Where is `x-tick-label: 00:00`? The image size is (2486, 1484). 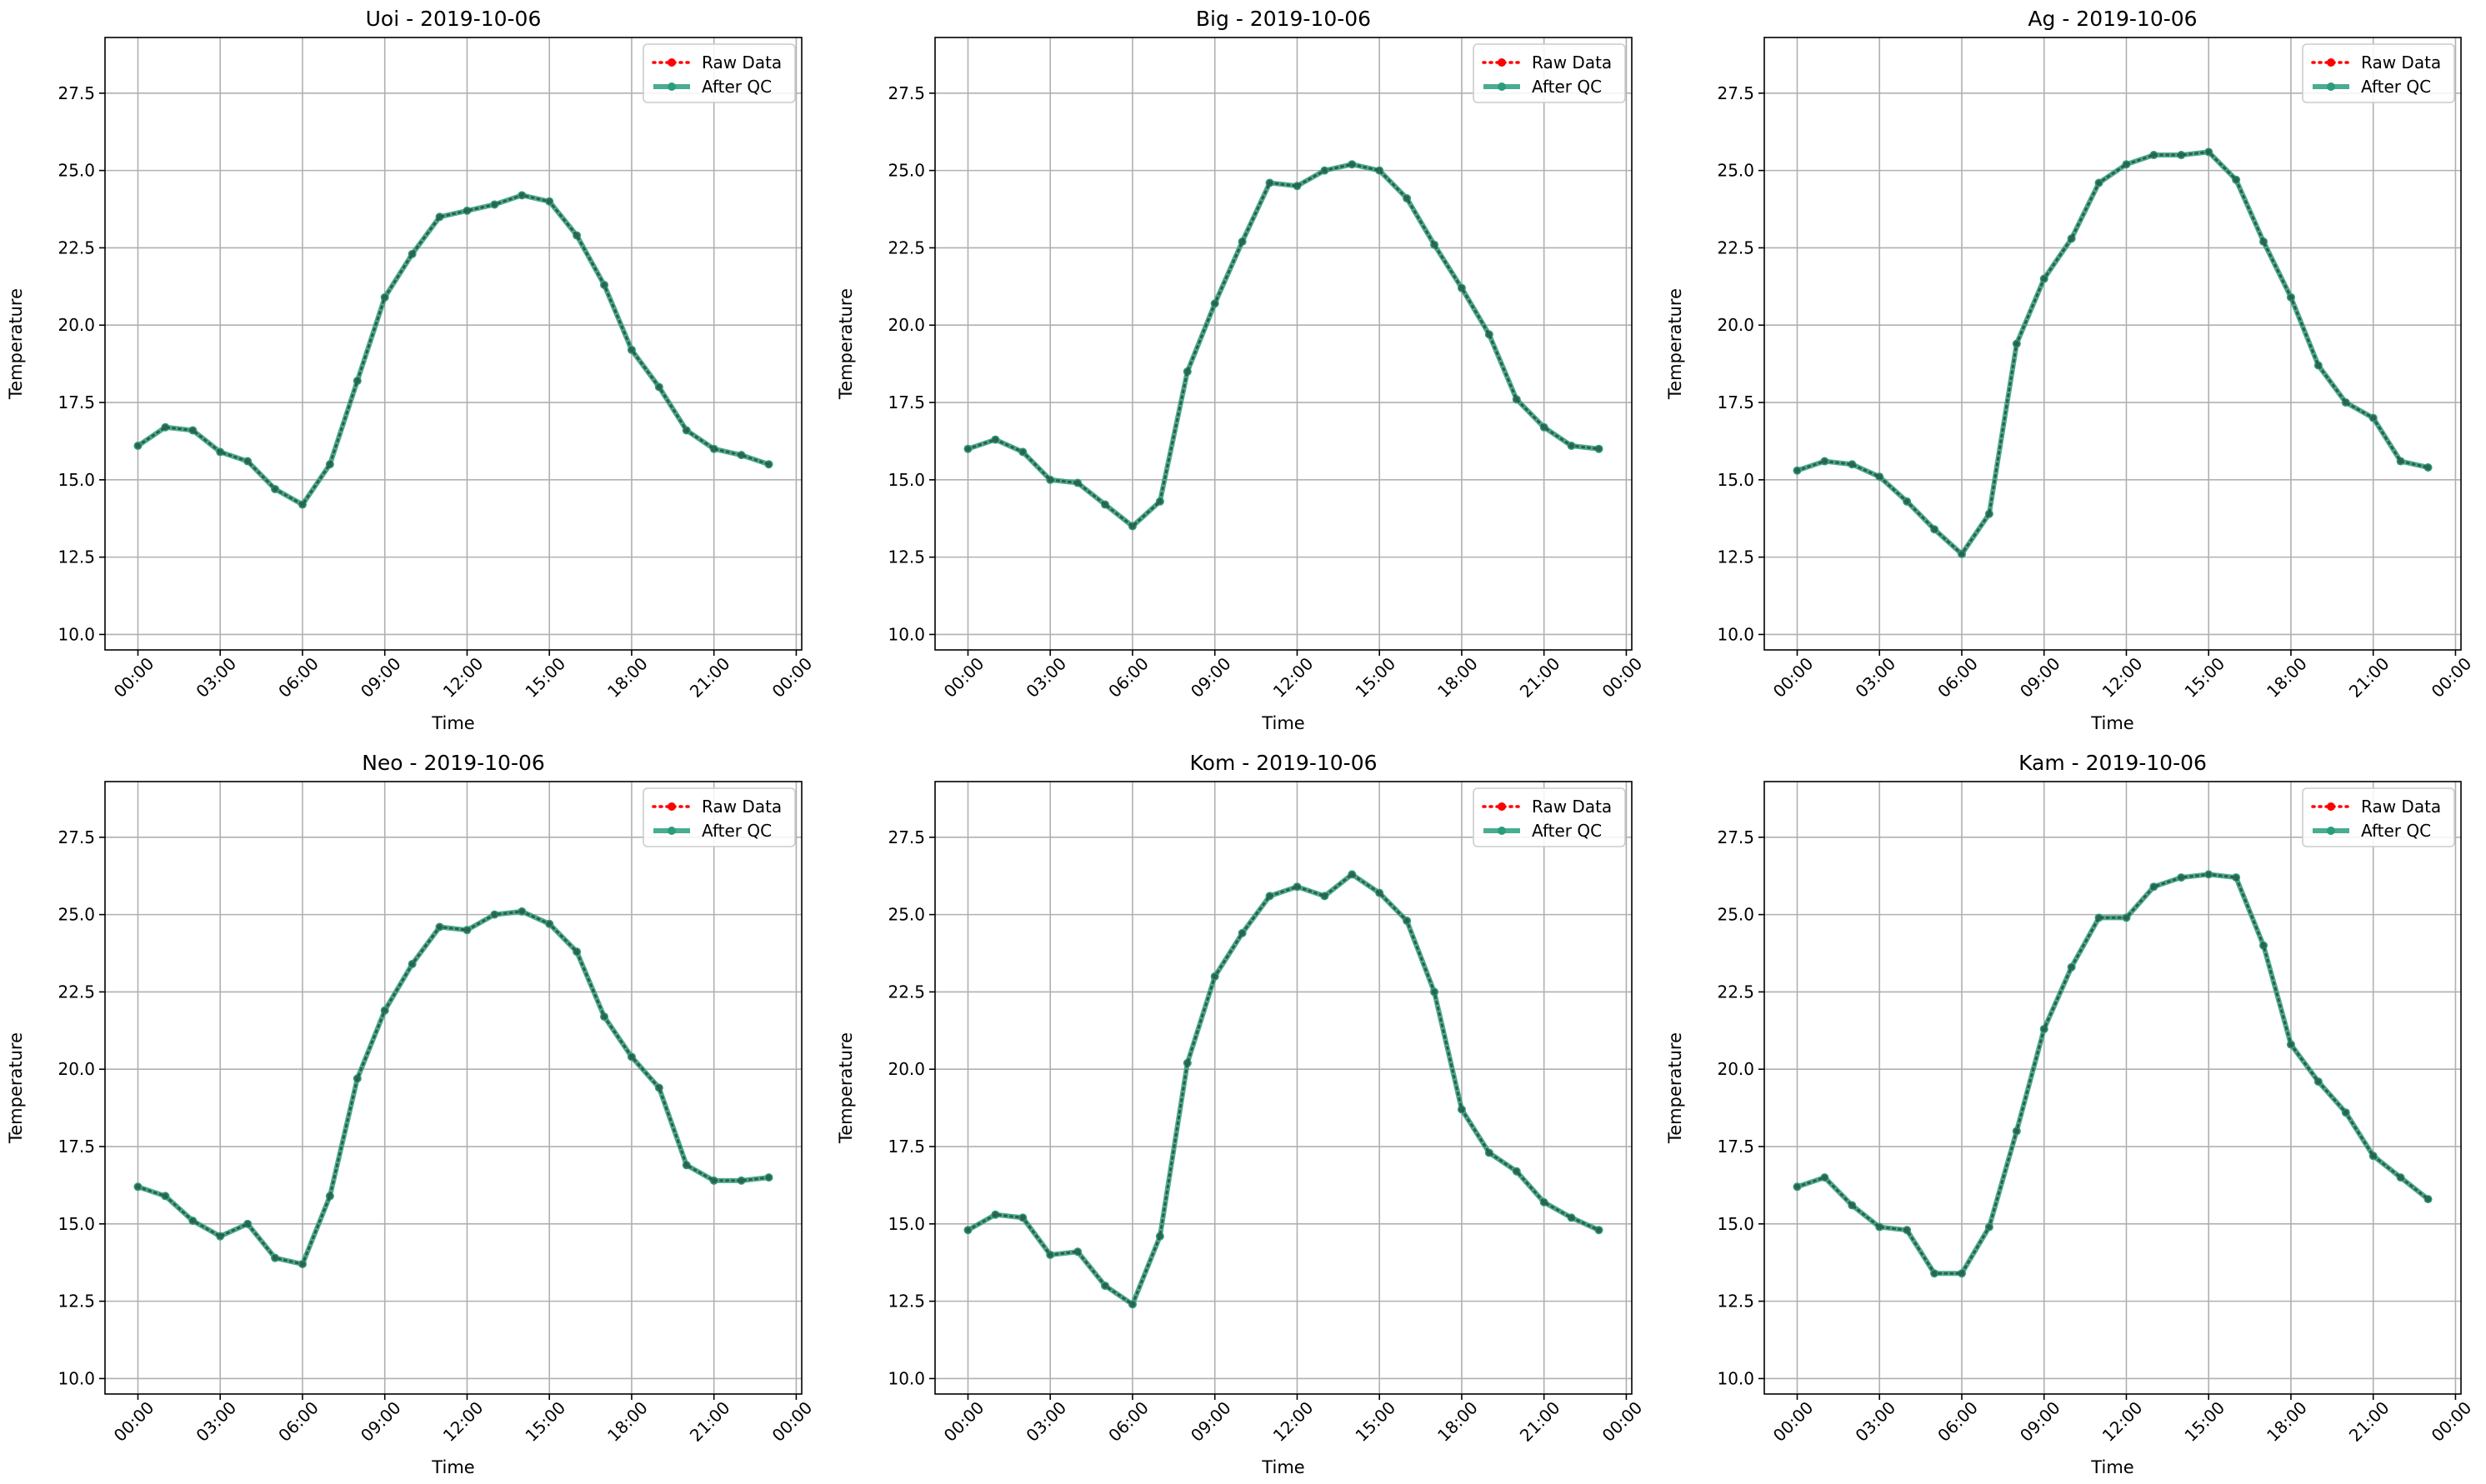 x-tick-label: 00:00 is located at coordinates (1622, 1421).